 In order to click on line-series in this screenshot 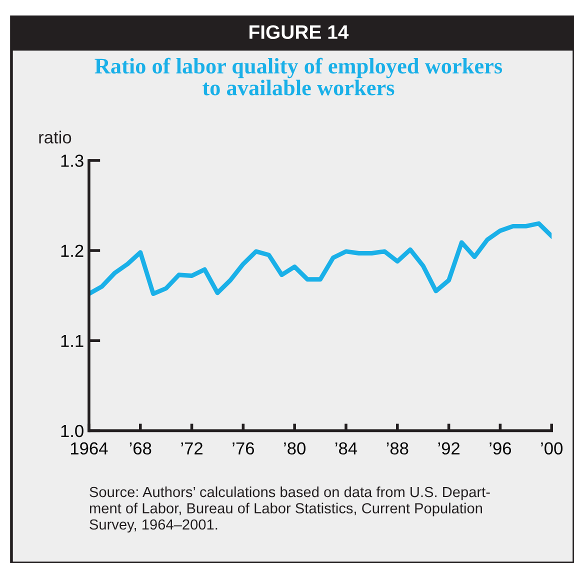, I will do `click(320, 258)`.